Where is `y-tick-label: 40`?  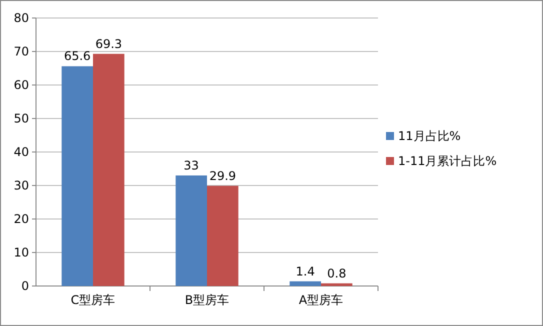
y-tick-label: 40 is located at coordinates (21, 152).